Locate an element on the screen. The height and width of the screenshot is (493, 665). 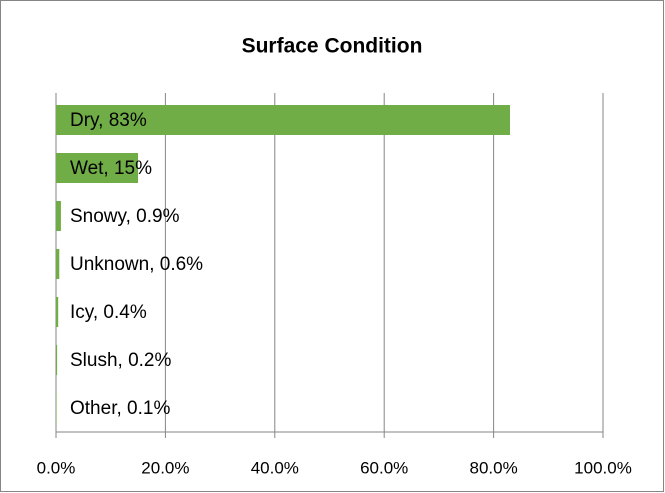
data-label: Dry, 83% is located at coordinates (108, 120).